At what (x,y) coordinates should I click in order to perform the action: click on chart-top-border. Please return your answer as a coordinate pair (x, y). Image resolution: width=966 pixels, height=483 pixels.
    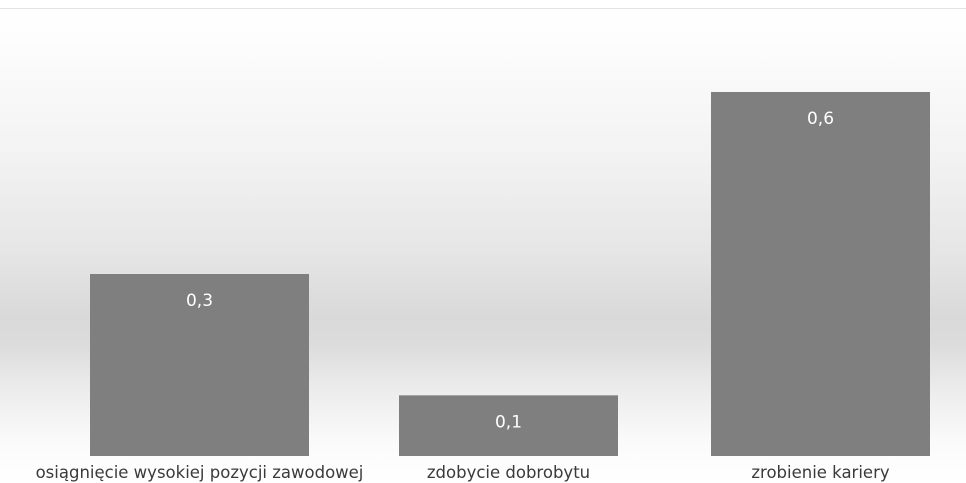
    Looking at the image, I should click on (483, 8).